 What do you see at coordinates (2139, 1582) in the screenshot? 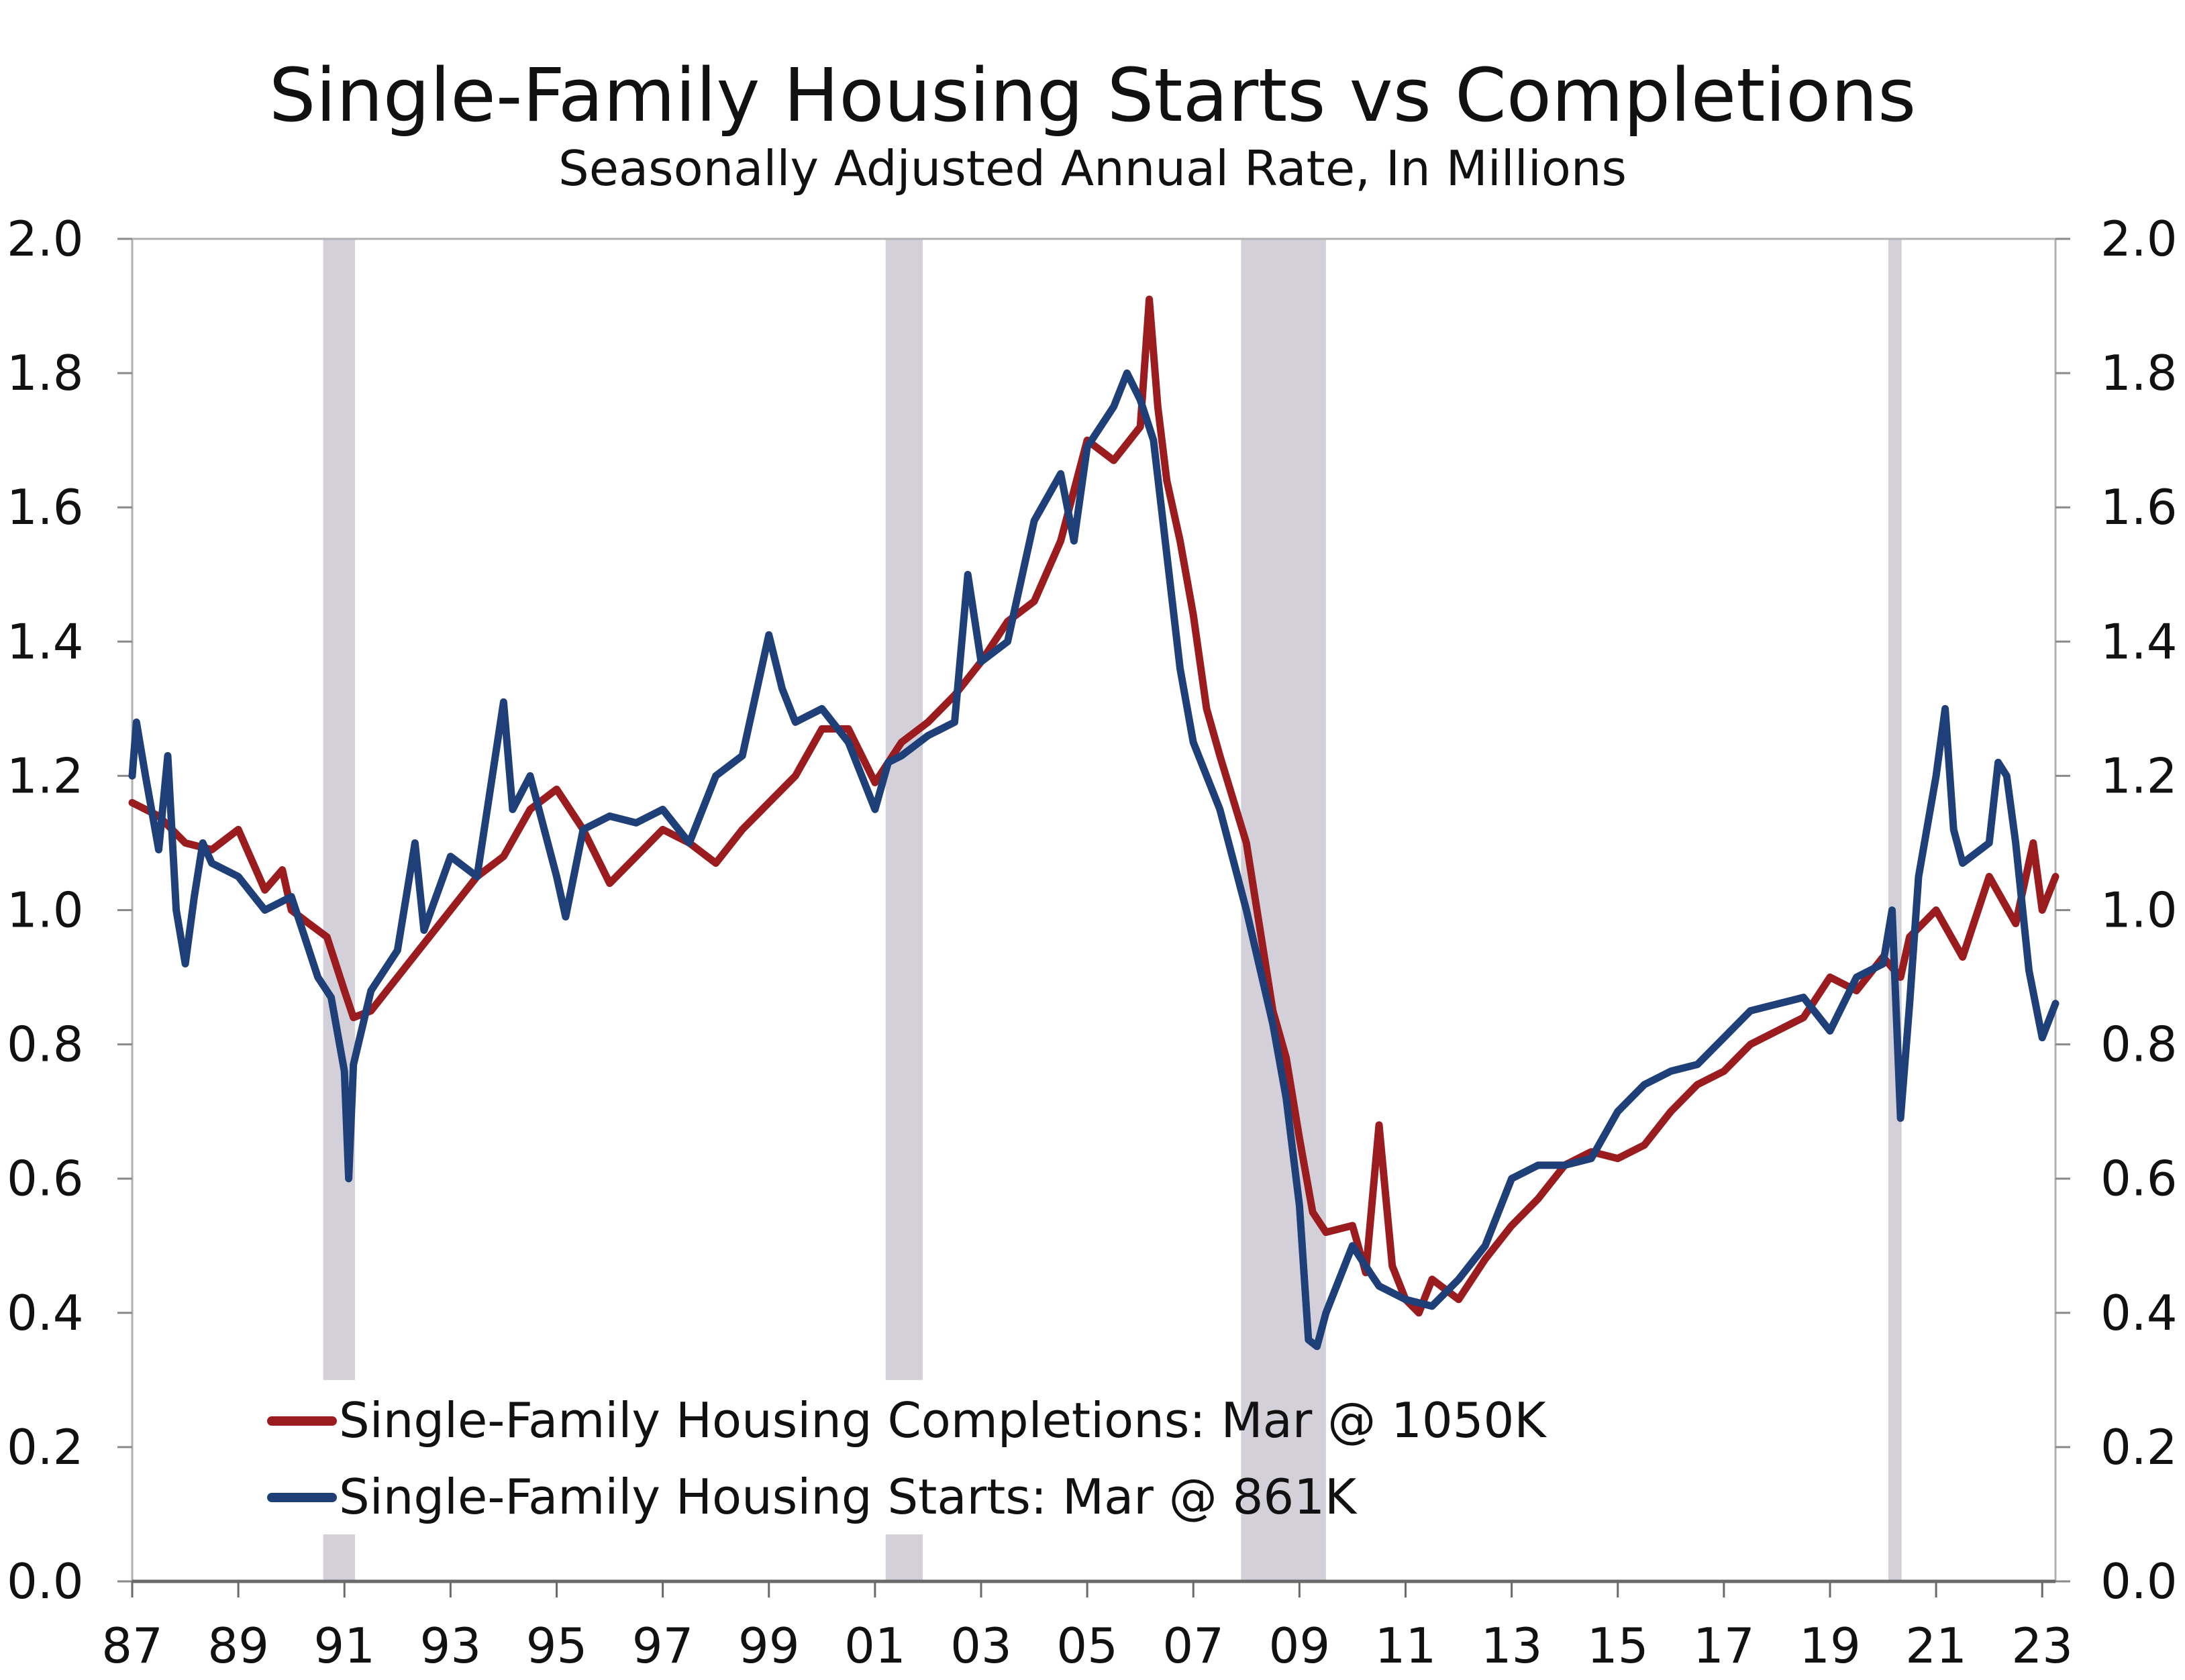
I see `y-tick-label-right-0: 0.0` at bounding box center [2139, 1582].